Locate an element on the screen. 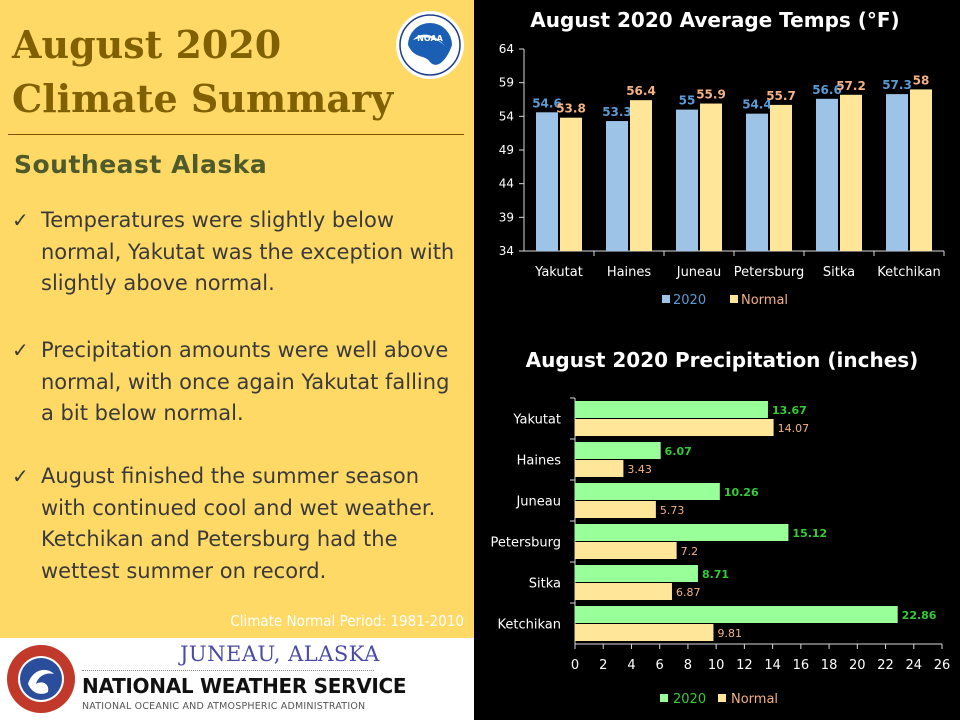  temp-data-label: 54.6 is located at coordinates (547, 103).